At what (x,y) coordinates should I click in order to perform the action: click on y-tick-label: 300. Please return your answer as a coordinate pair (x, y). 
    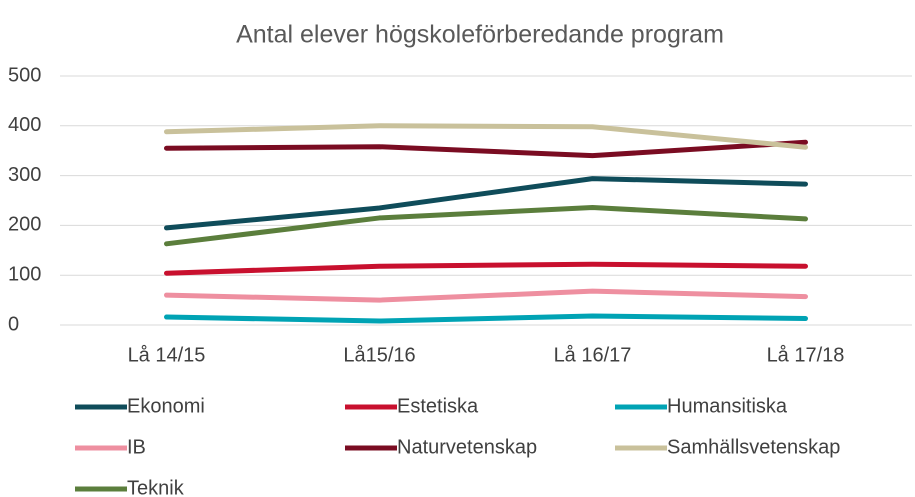
    Looking at the image, I should click on (24, 175).